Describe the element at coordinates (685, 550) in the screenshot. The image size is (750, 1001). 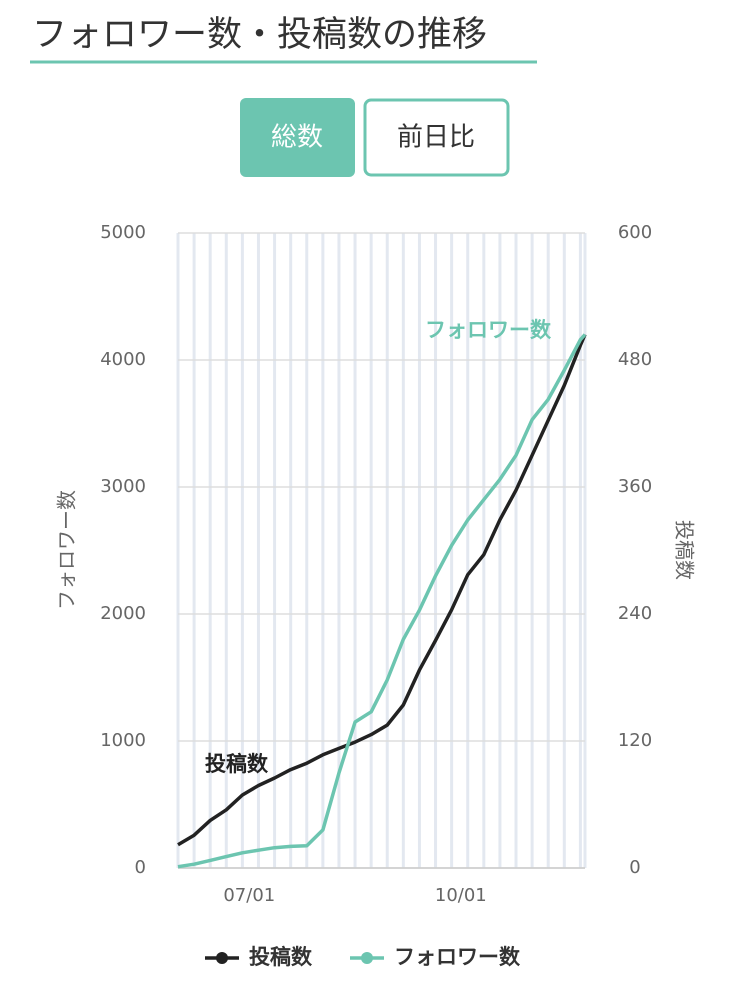
I see `y2-axis-label: 投稿数` at that location.